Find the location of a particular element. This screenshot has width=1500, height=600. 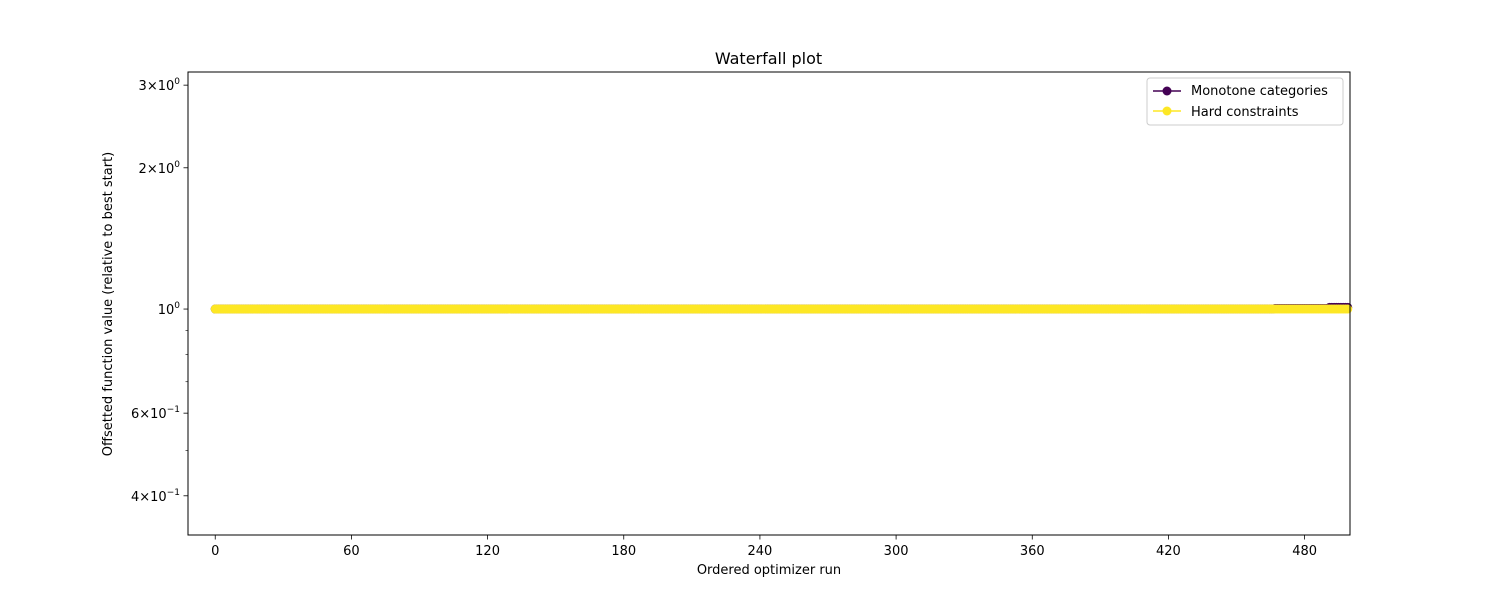

x-tick-label: 360 is located at coordinates (1032, 551).